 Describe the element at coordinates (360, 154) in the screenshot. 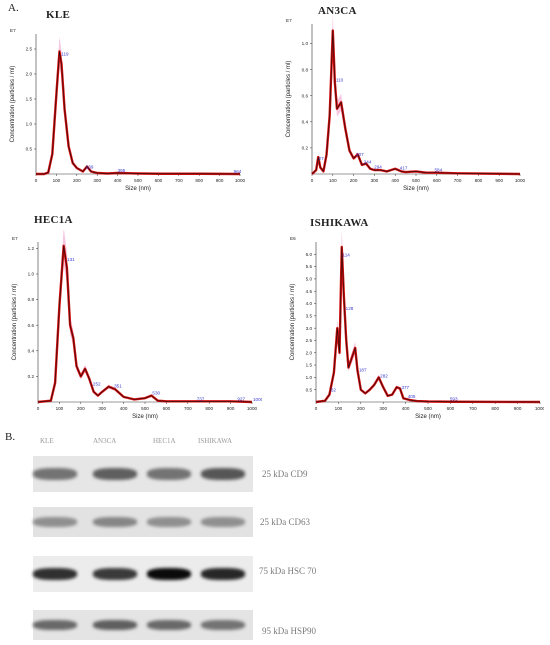

I see `peak-label: 207` at that location.